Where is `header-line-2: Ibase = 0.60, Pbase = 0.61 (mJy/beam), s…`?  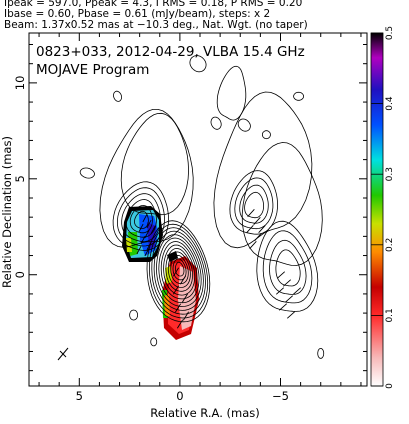 header-line-2: Ibase = 0.60, Pbase = 0.61 (mJy/beam), s… is located at coordinates (137, 14).